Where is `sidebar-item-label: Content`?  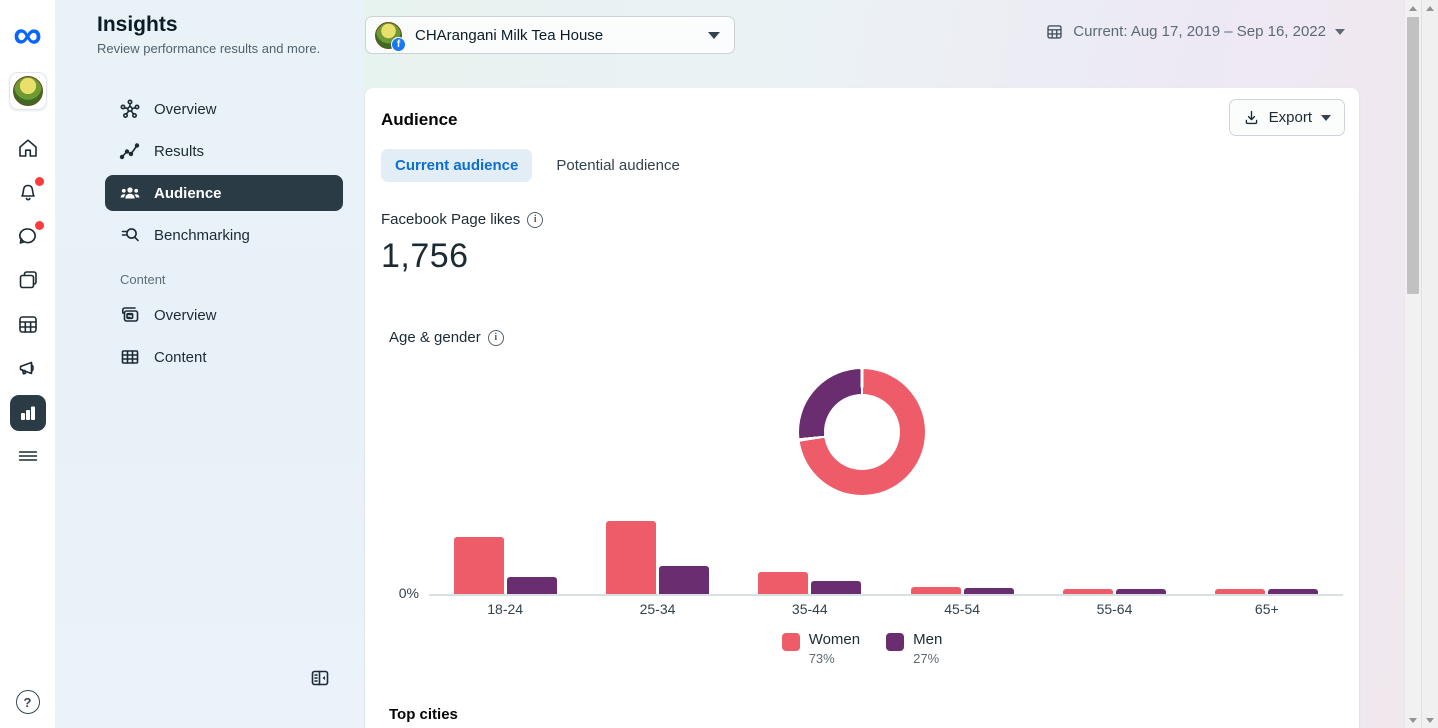
sidebar-item-label: Content is located at coordinates (180, 357).